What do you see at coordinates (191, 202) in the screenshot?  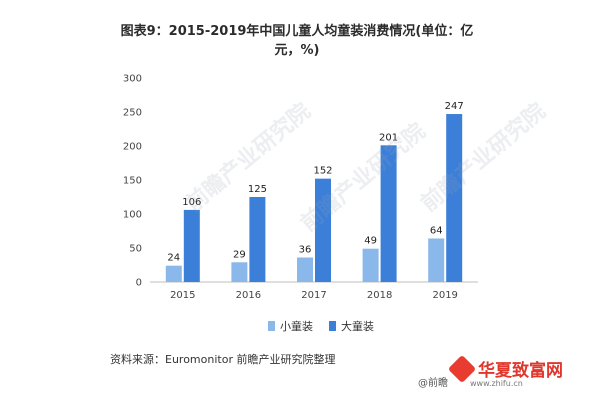 I see `data-label-large: 106` at bounding box center [191, 202].